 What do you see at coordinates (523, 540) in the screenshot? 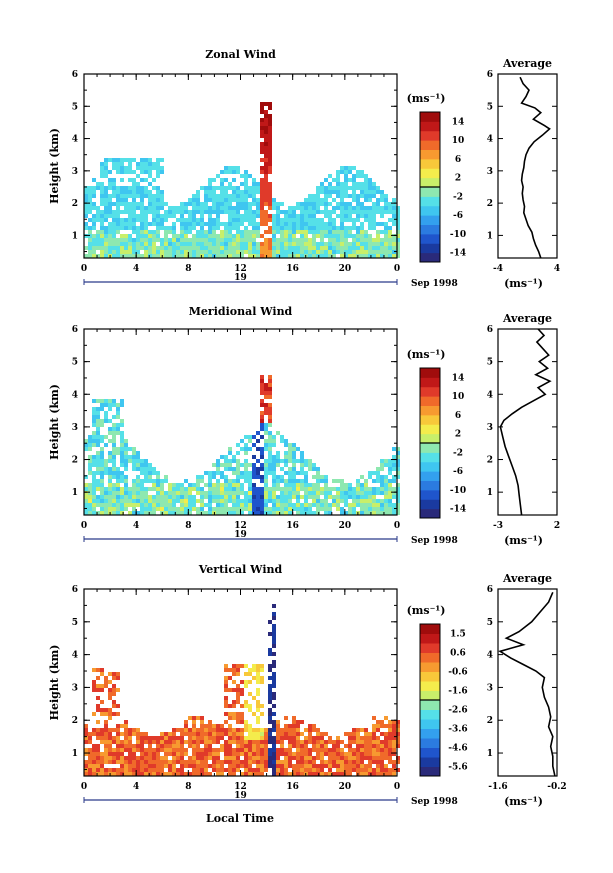
I see `average-x-label: (ms⁻¹)` at bounding box center [523, 540].